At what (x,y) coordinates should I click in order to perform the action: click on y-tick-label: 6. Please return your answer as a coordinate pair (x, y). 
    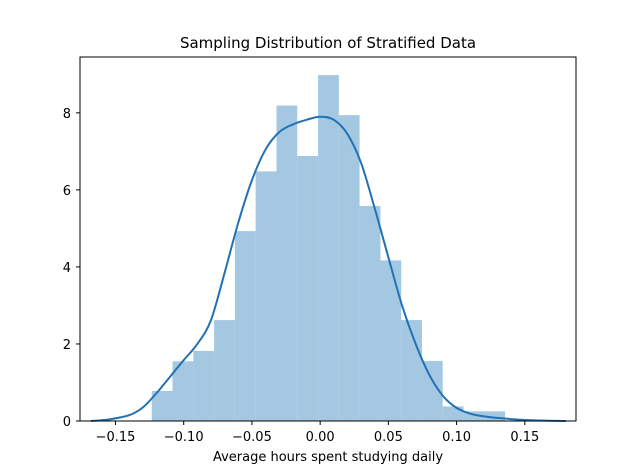
    Looking at the image, I should click on (67, 191).